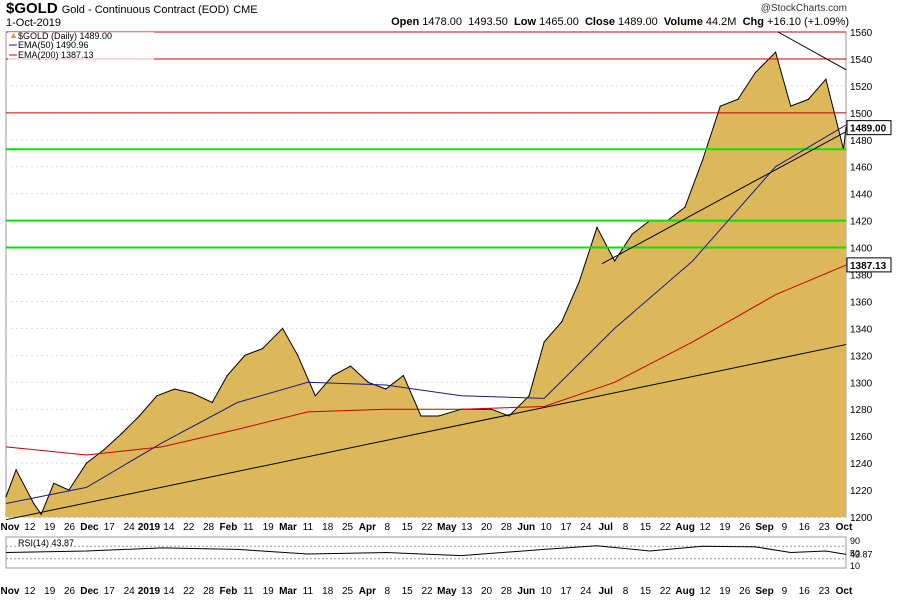 This screenshot has height=602, width=897. Describe the element at coordinates (861, 329) in the screenshot. I see `y-tick-label: 1340` at that location.